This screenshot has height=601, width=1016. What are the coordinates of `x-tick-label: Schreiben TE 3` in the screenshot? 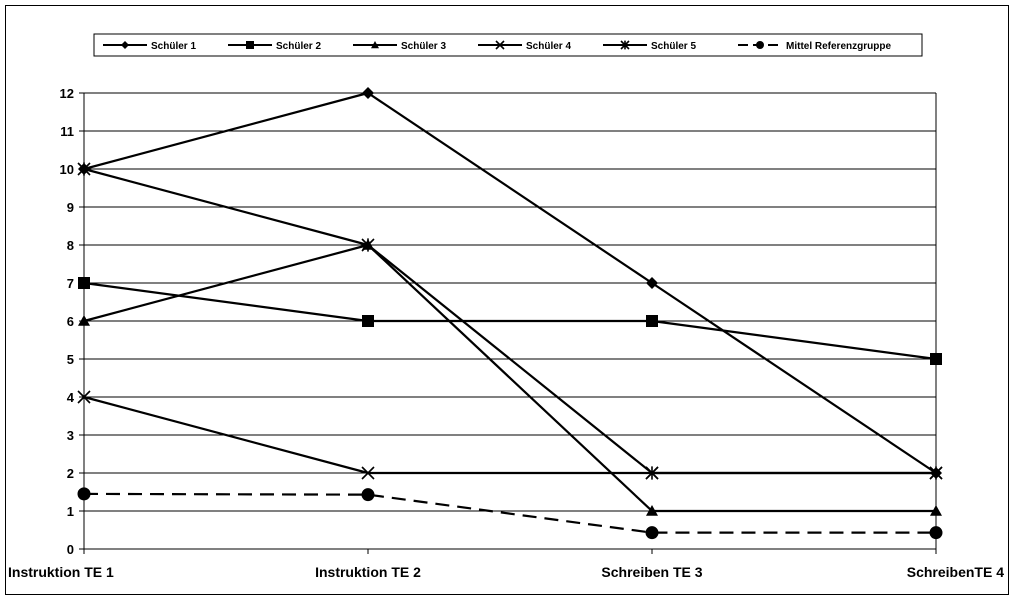 It's located at (651, 572).